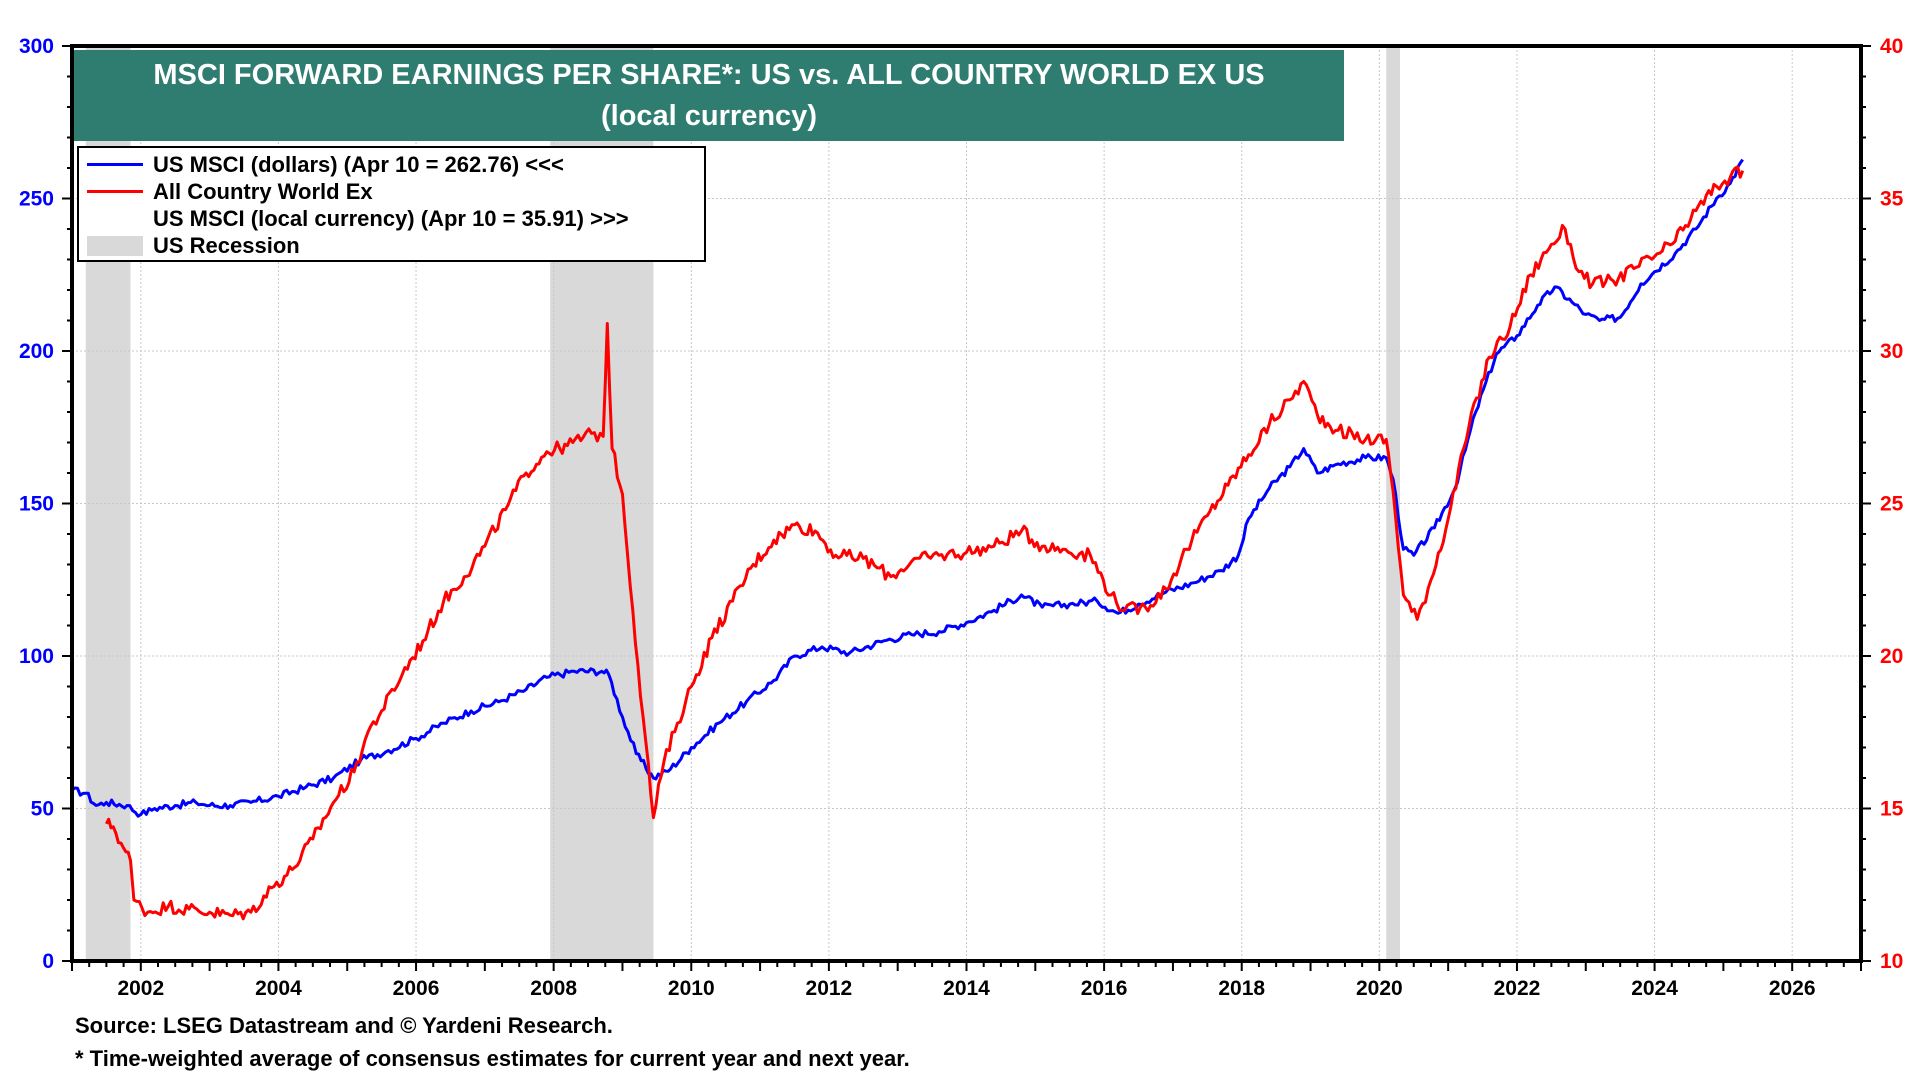 The height and width of the screenshot is (1080, 1920). Describe the element at coordinates (226, 245) in the screenshot. I see `legend-label: US Recession` at that location.